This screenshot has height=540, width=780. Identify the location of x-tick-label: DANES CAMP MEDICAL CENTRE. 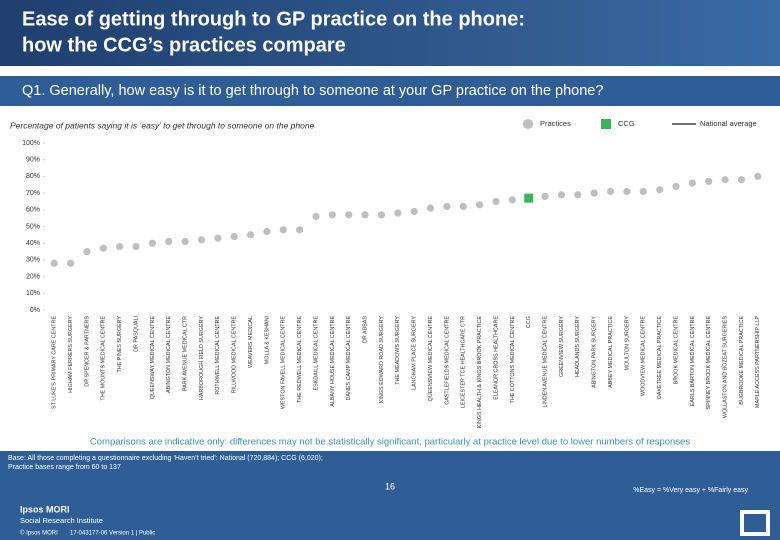
(349, 358).